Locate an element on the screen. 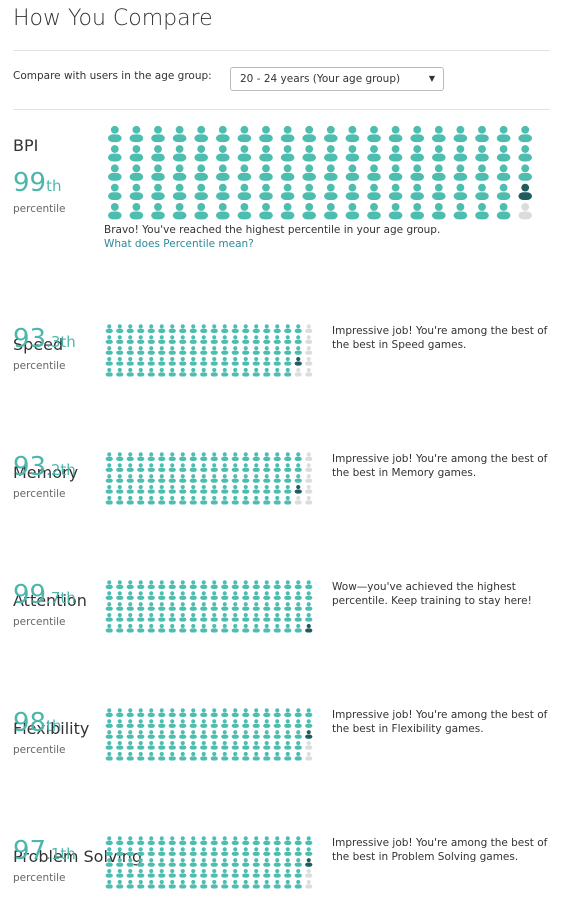 The image size is (563, 900). age-group-select: 20 - 24 years (Your age group) ▼ is located at coordinates (337, 79).